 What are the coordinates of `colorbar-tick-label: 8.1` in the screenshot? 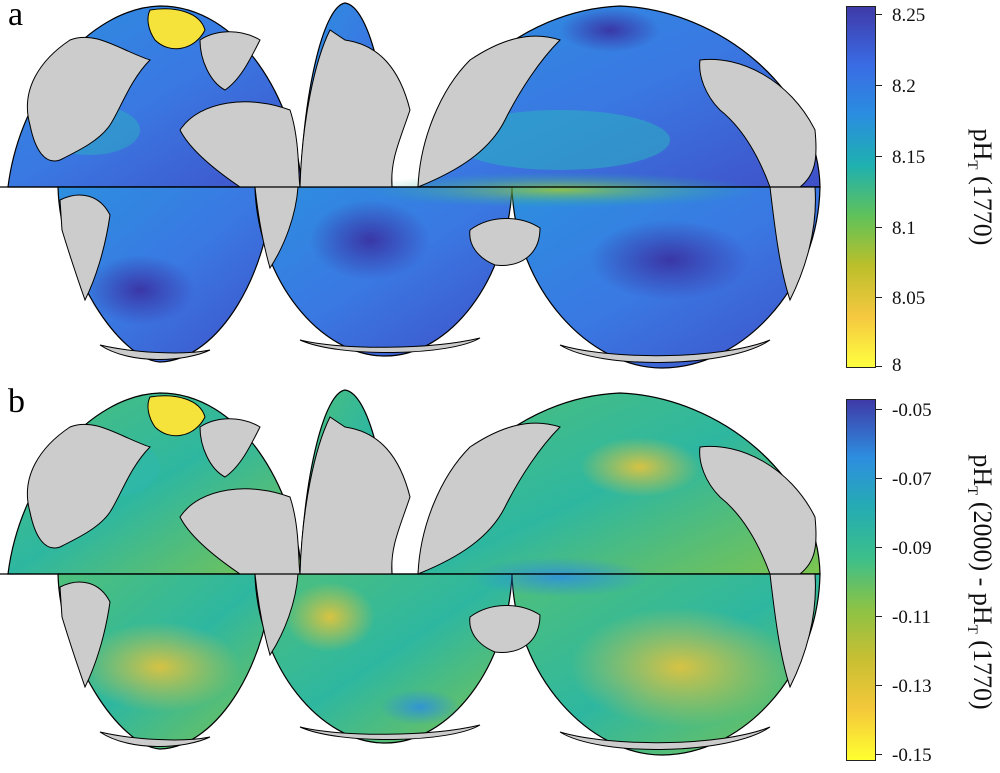 It's located at (904, 228).